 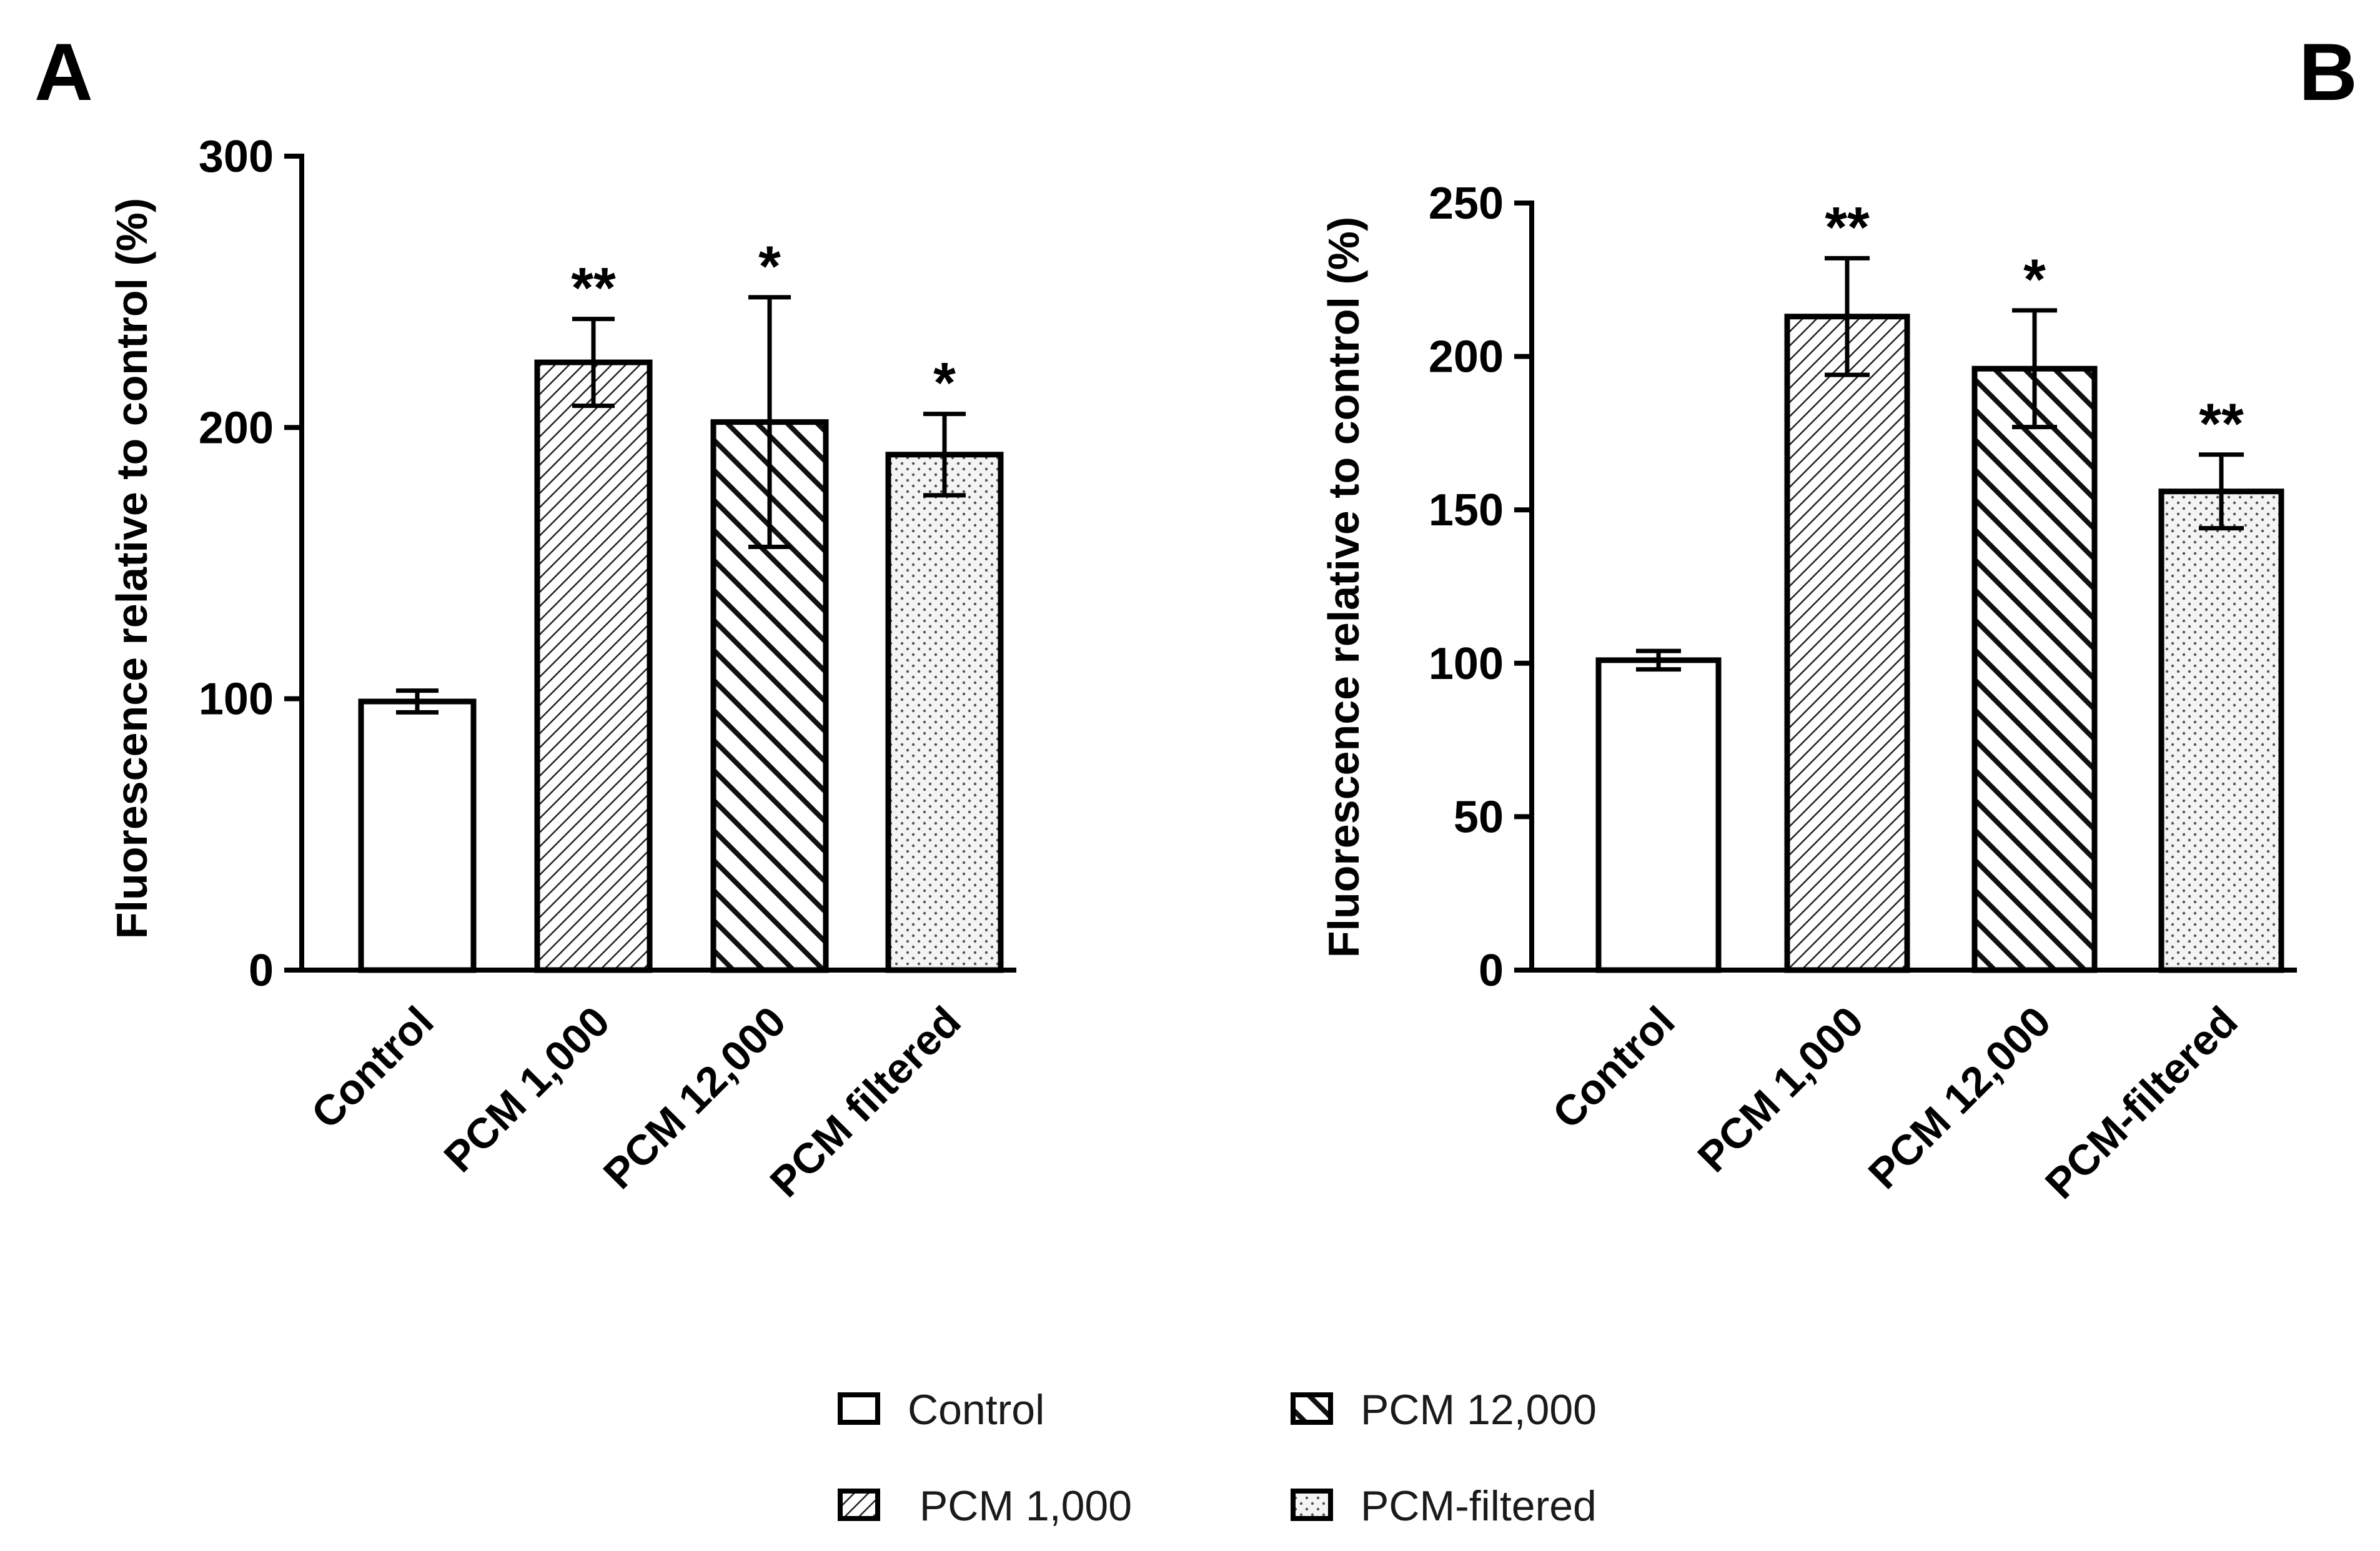 What do you see at coordinates (236, 700) in the screenshot?
I see `y-tick-label-a-100: 100` at bounding box center [236, 700].